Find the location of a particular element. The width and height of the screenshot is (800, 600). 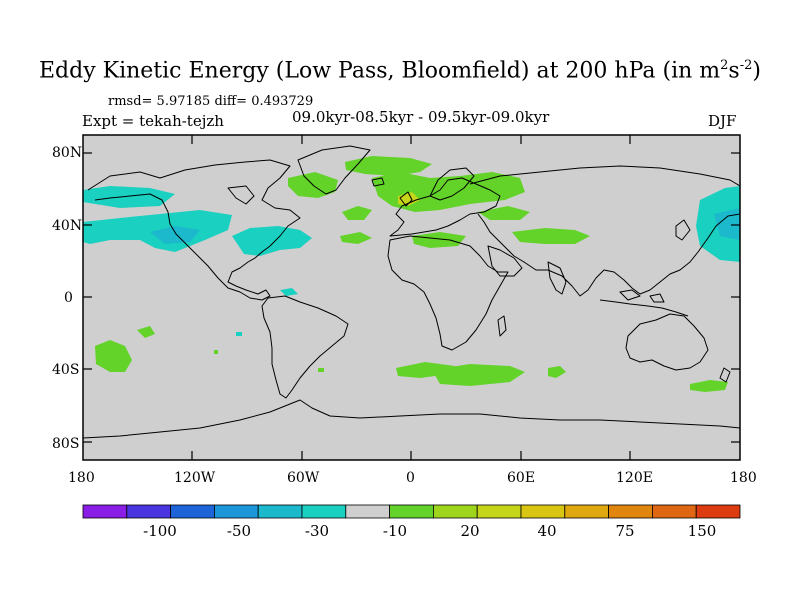

colorbar-label: -30 is located at coordinates (317, 531).